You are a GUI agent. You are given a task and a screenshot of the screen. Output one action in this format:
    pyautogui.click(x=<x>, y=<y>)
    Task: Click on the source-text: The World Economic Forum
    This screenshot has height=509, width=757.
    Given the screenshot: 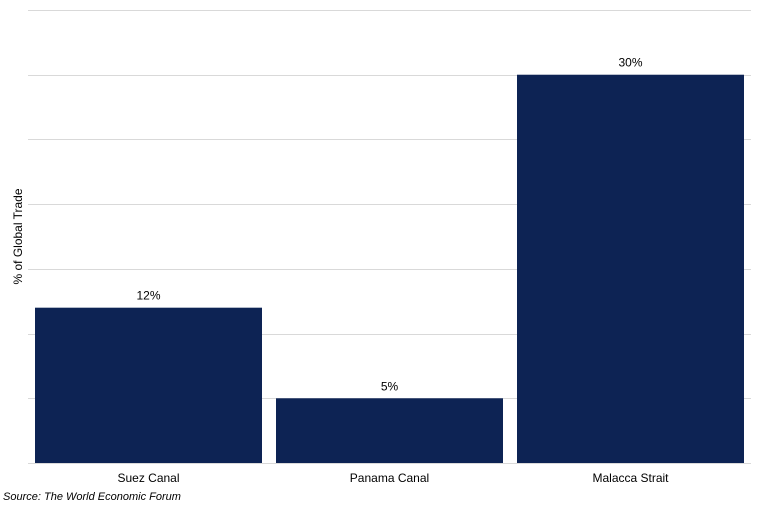 What is the action you would take?
    pyautogui.click(x=112, y=497)
    